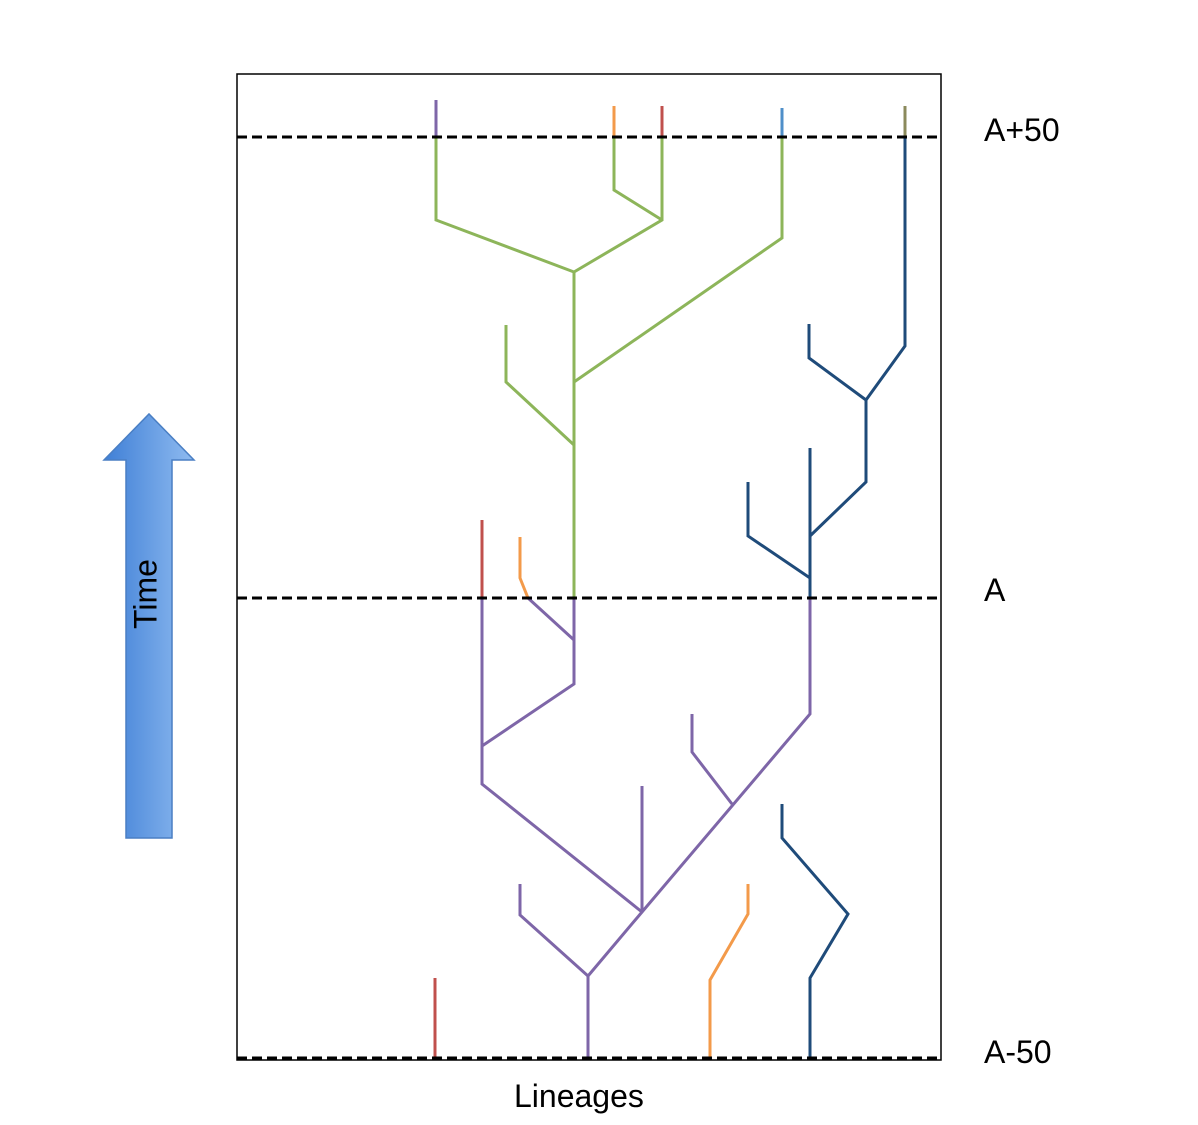 The height and width of the screenshot is (1125, 1198). I want to click on green-clade, so click(609, 368).